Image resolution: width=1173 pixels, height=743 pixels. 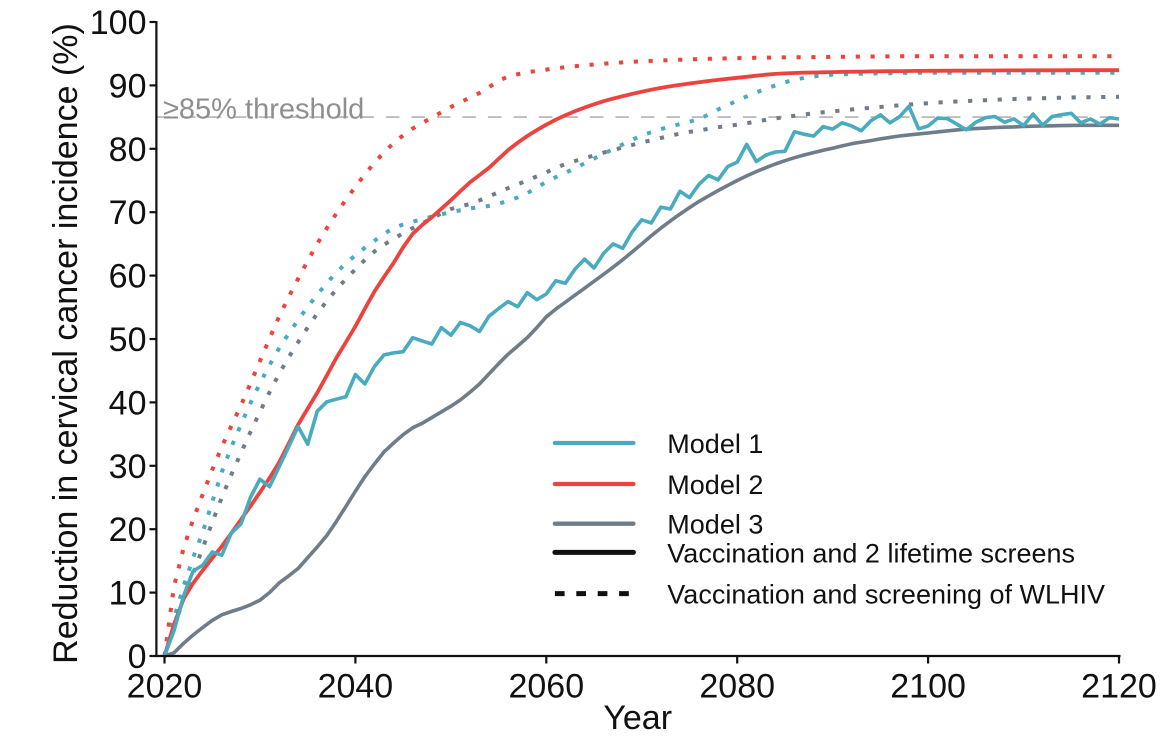 What do you see at coordinates (871, 553) in the screenshot?
I see `svg-text:Vaccination and 2 lifetime scr: Vaccination and 2 lifetime screens` at bounding box center [871, 553].